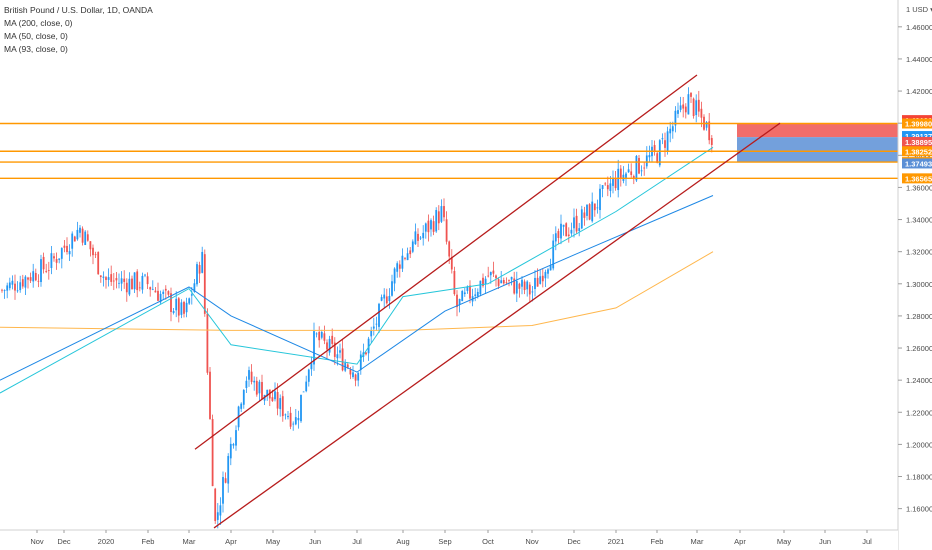  I want to click on time-tick-label: 2021, so click(616, 541).